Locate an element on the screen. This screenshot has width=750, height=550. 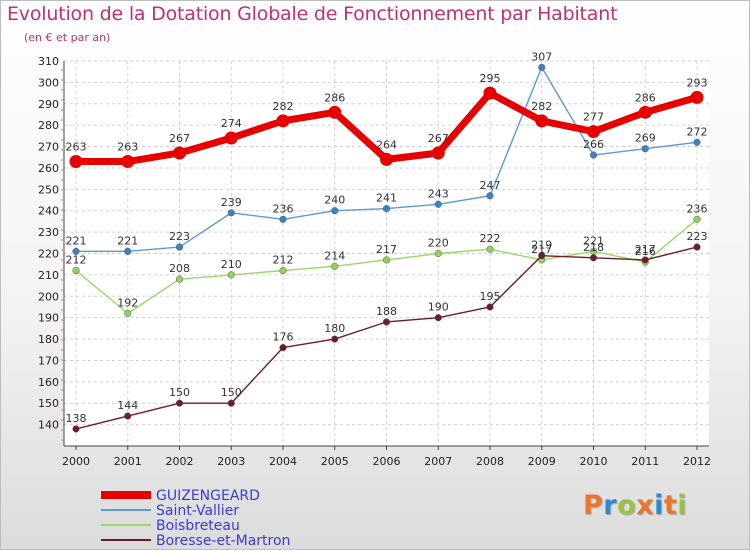
data-label: 247 is located at coordinates (490, 185).